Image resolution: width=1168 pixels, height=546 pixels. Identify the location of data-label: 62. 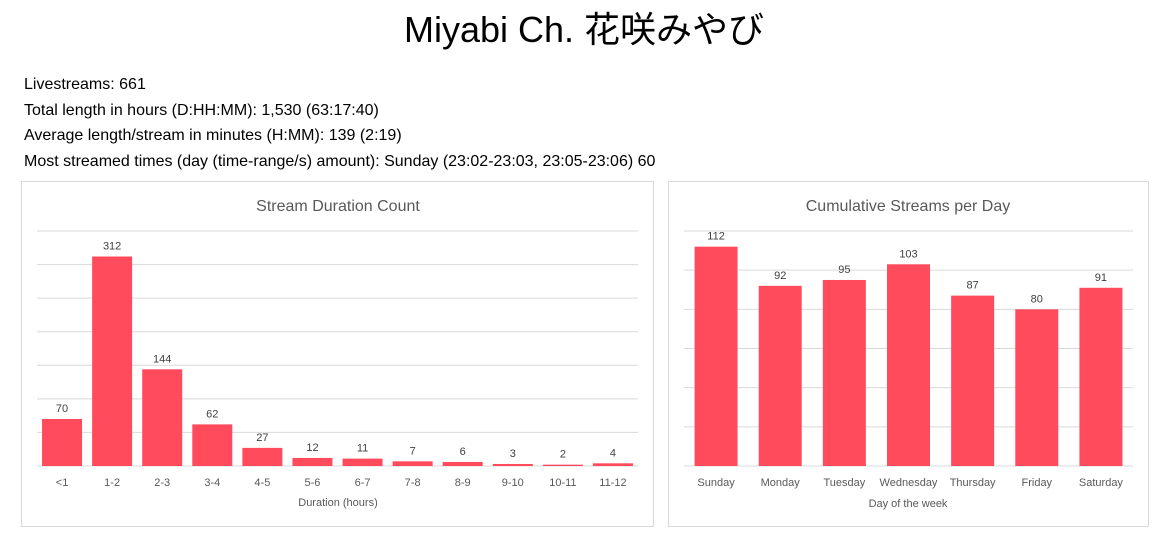
(212, 414).